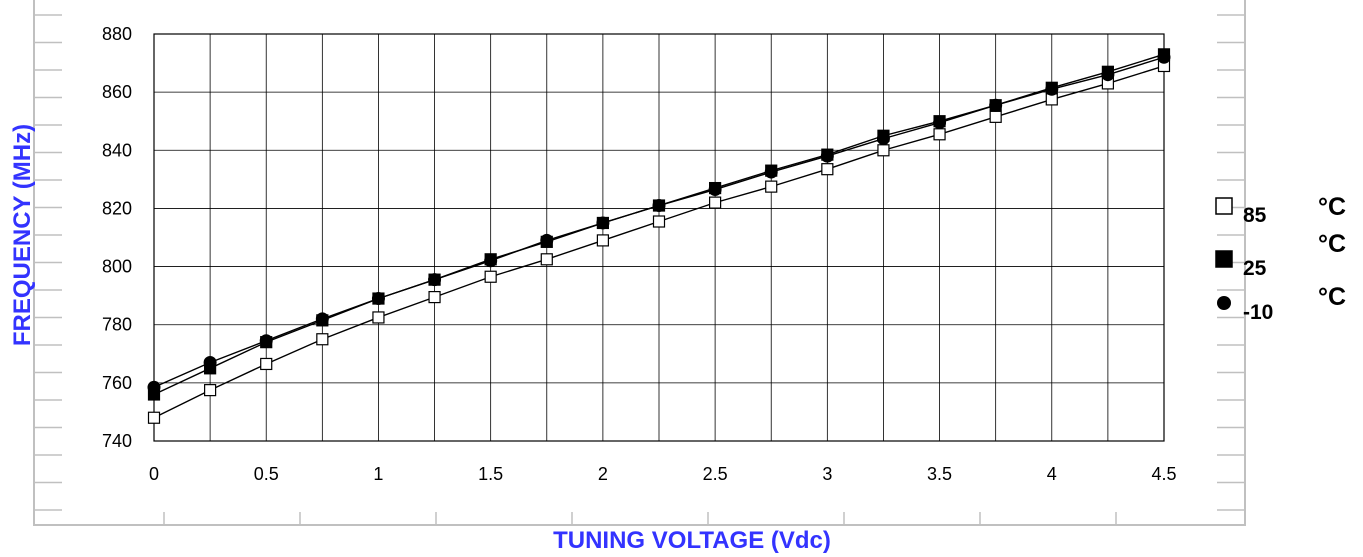 Image resolution: width=1363 pixels, height=557 pixels. I want to click on legend-item-2: -10 °C, so click(1281, 303).